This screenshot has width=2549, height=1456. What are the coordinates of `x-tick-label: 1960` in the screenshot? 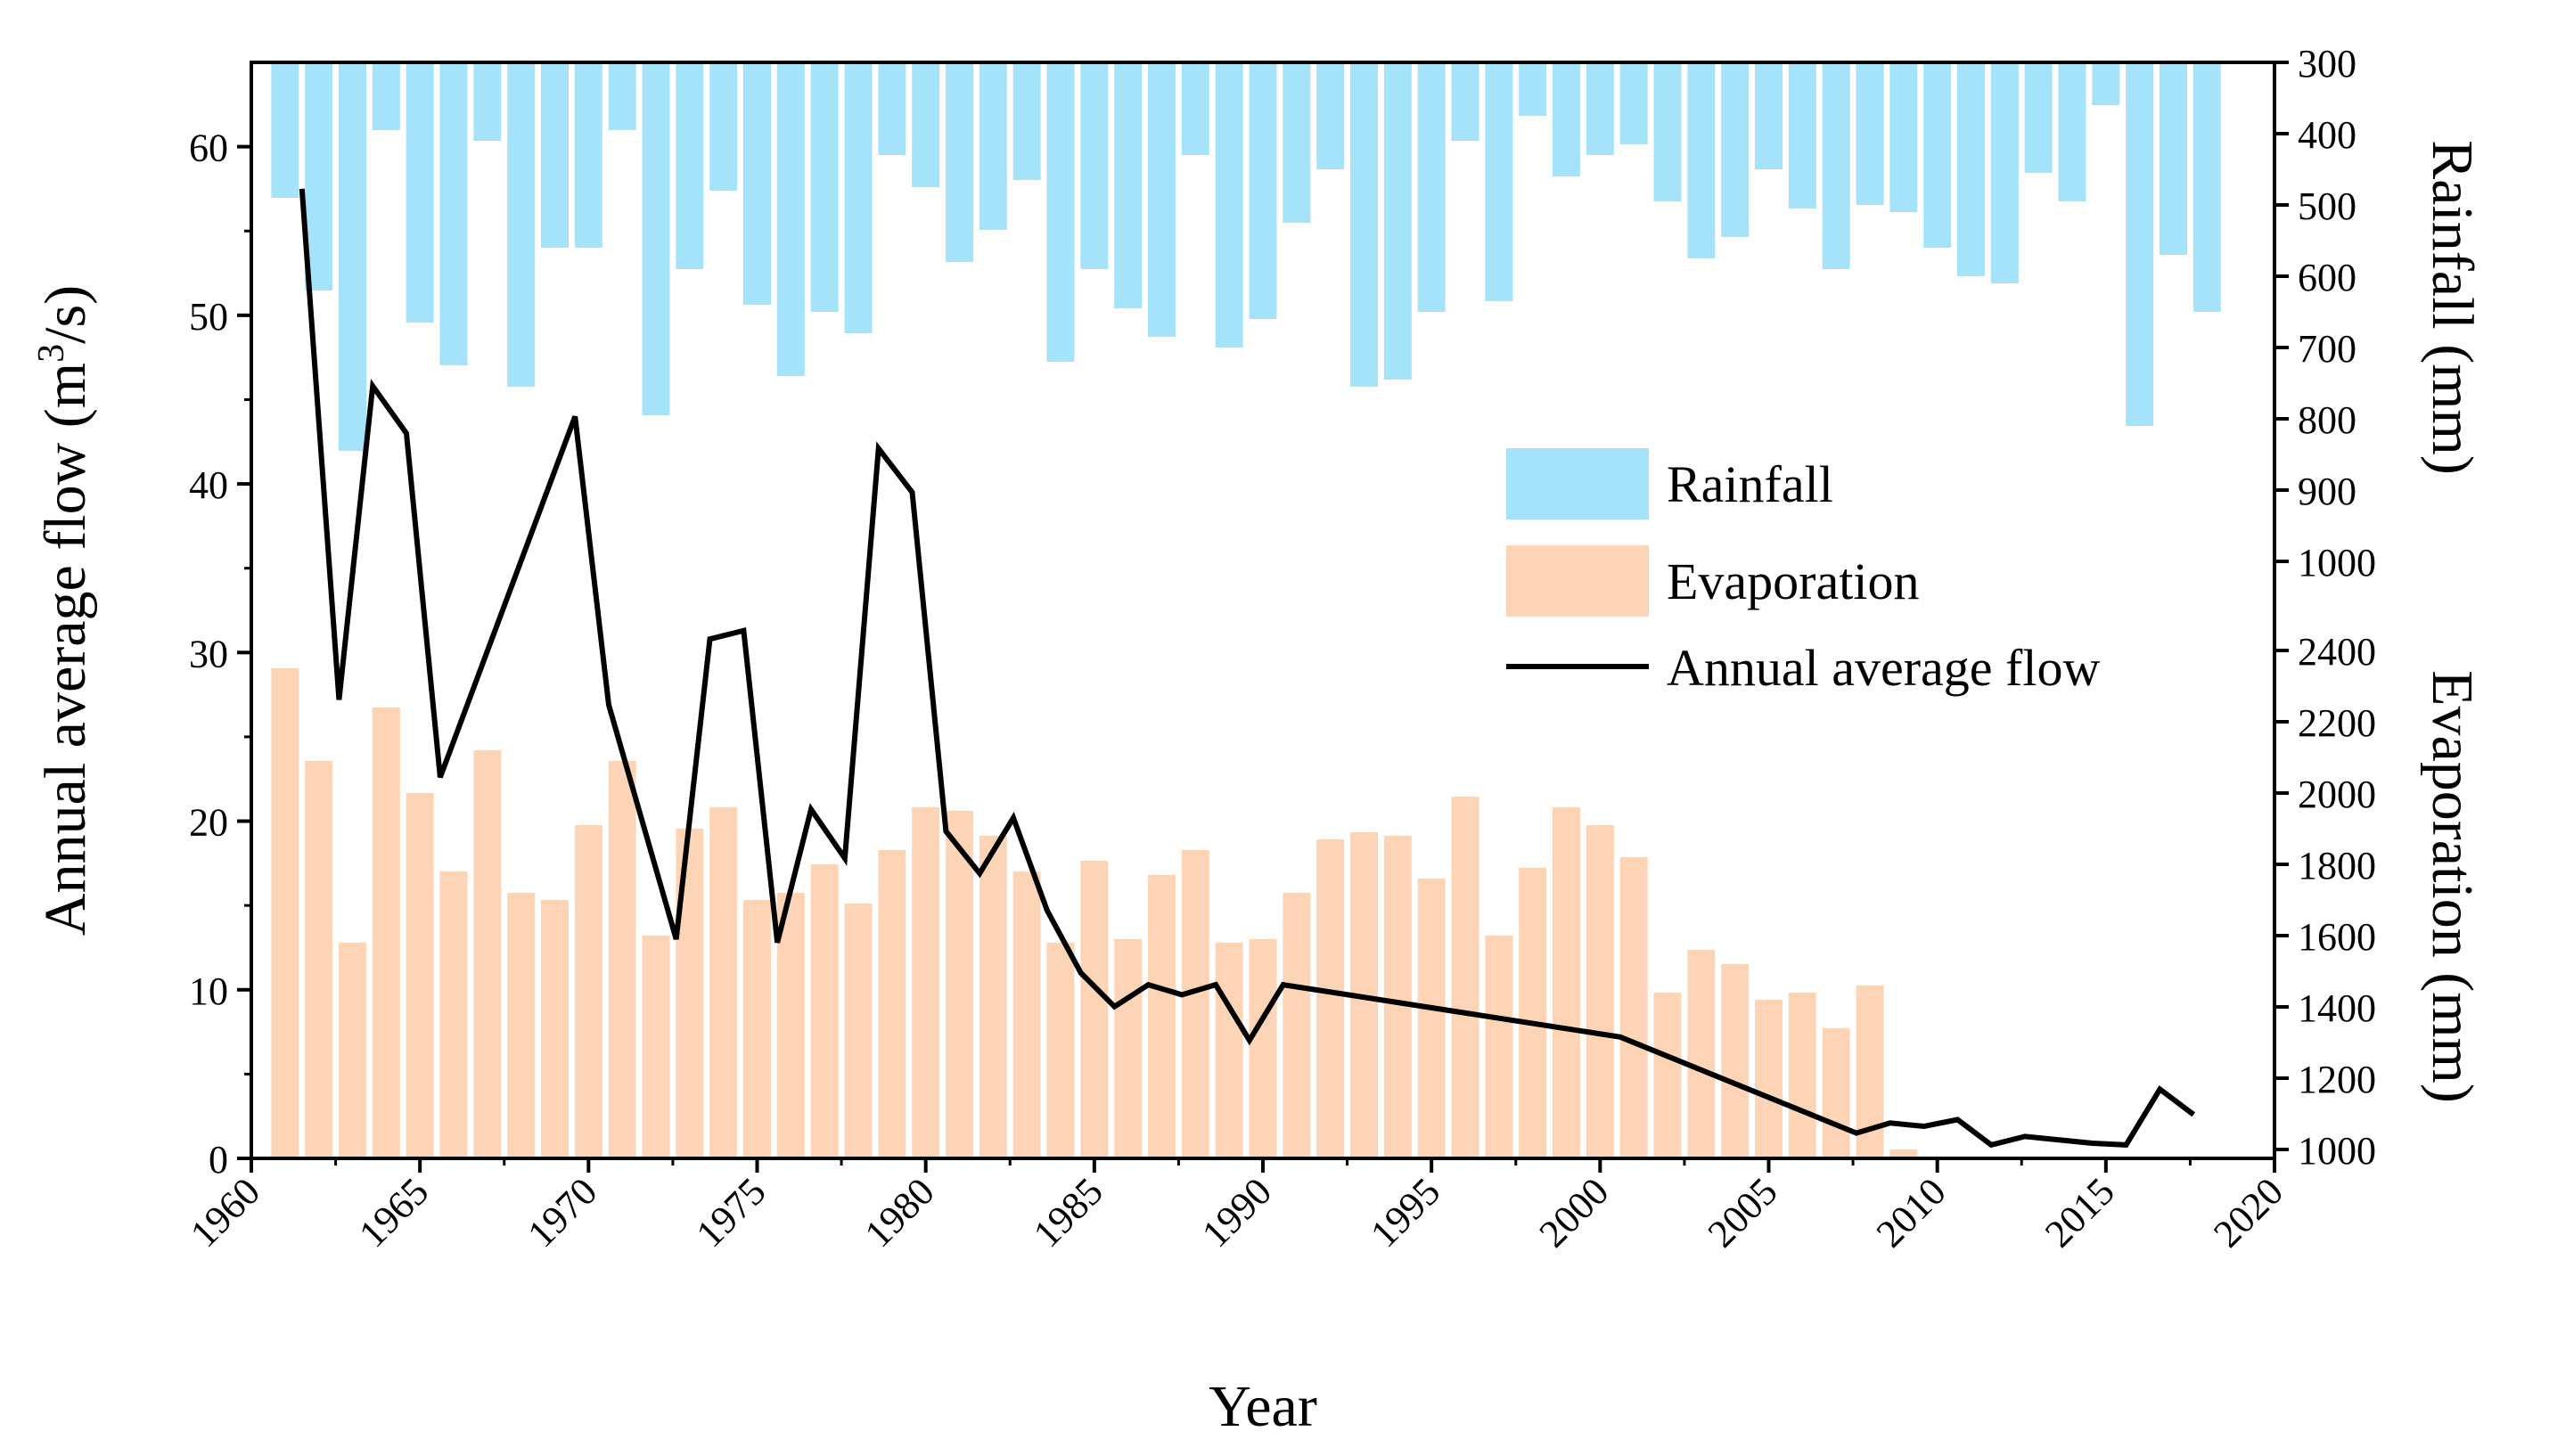 It's located at (225, 1212).